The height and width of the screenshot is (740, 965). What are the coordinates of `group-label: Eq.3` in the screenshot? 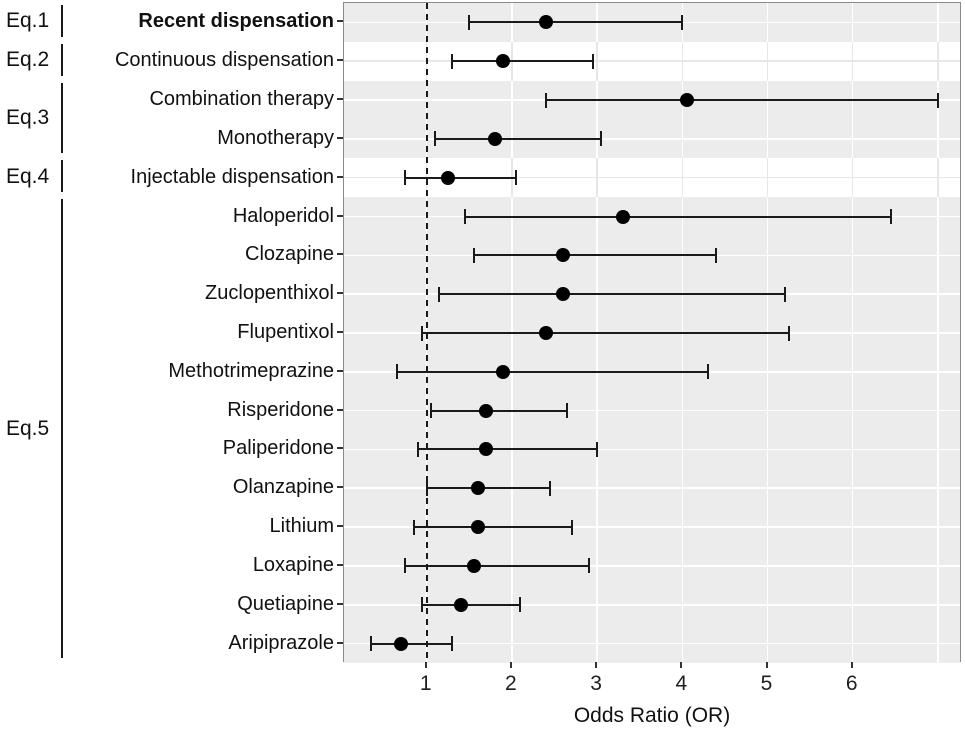 It's located at (28, 118).